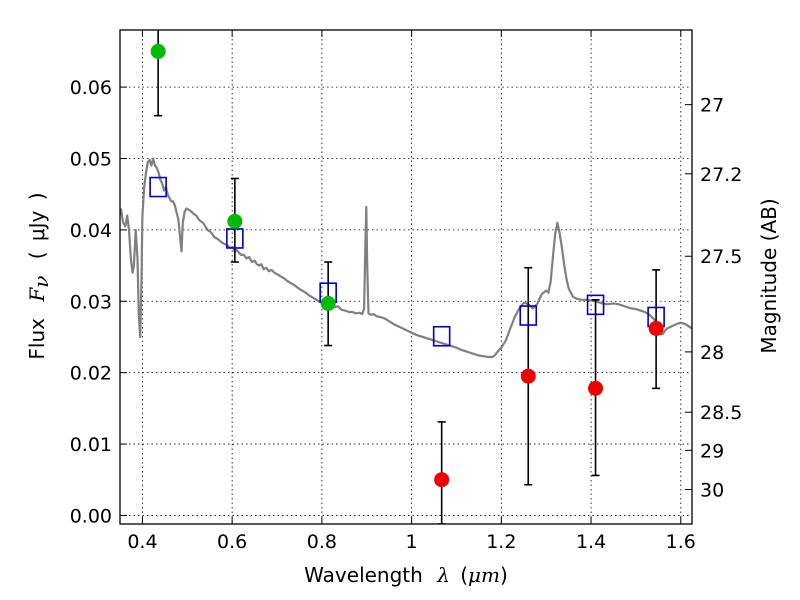 This screenshot has width=800, height=600. I want to click on y-axis-label: Flux Fν ( μJy ), so click(39, 275).